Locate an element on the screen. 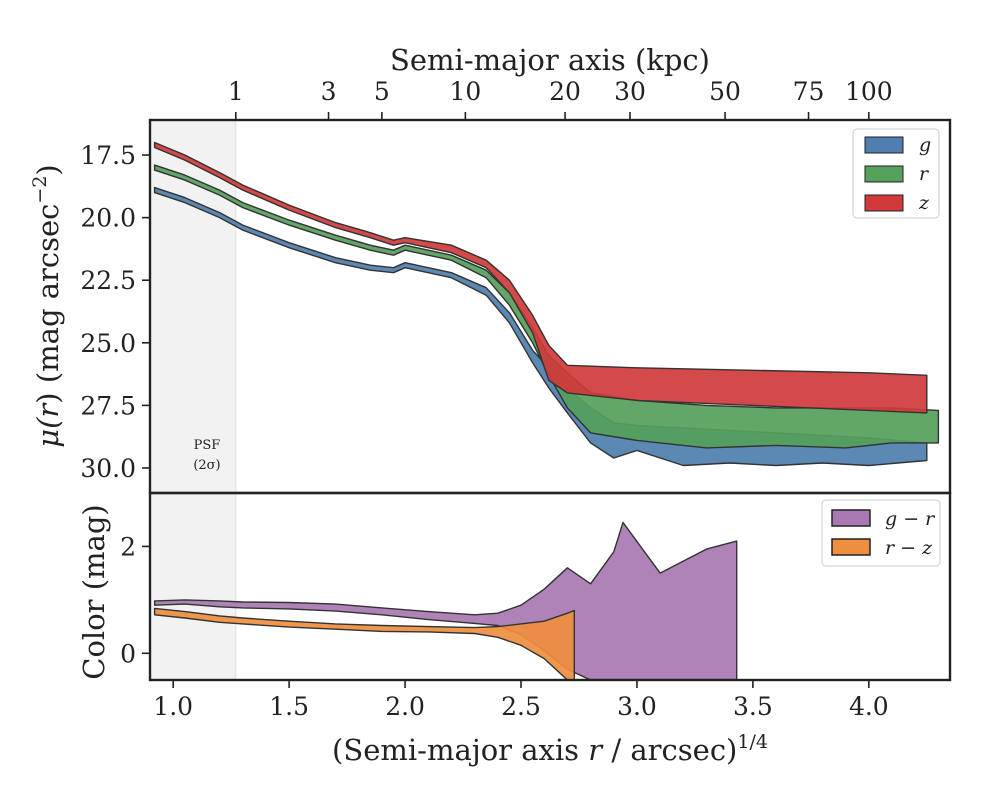 This screenshot has width=1000, height=800. legend-rz-op: − is located at coordinates (908, 548).